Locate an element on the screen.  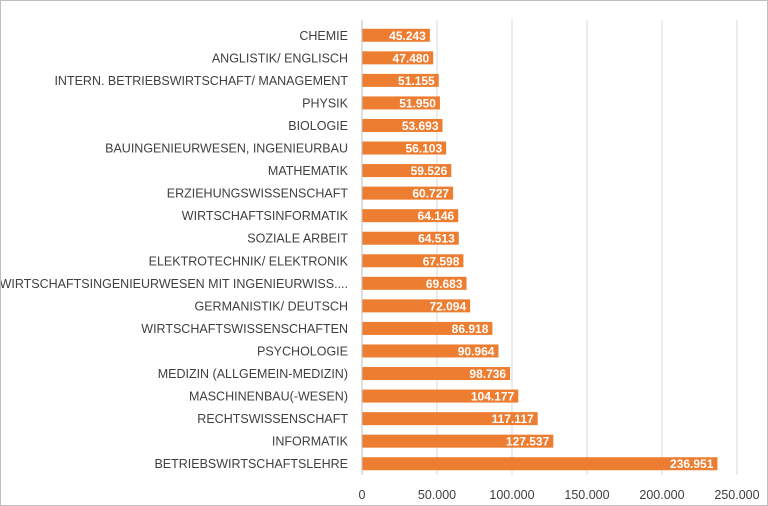
category-label: GERMANISTIK/ DEUTSCH is located at coordinates (272, 306).